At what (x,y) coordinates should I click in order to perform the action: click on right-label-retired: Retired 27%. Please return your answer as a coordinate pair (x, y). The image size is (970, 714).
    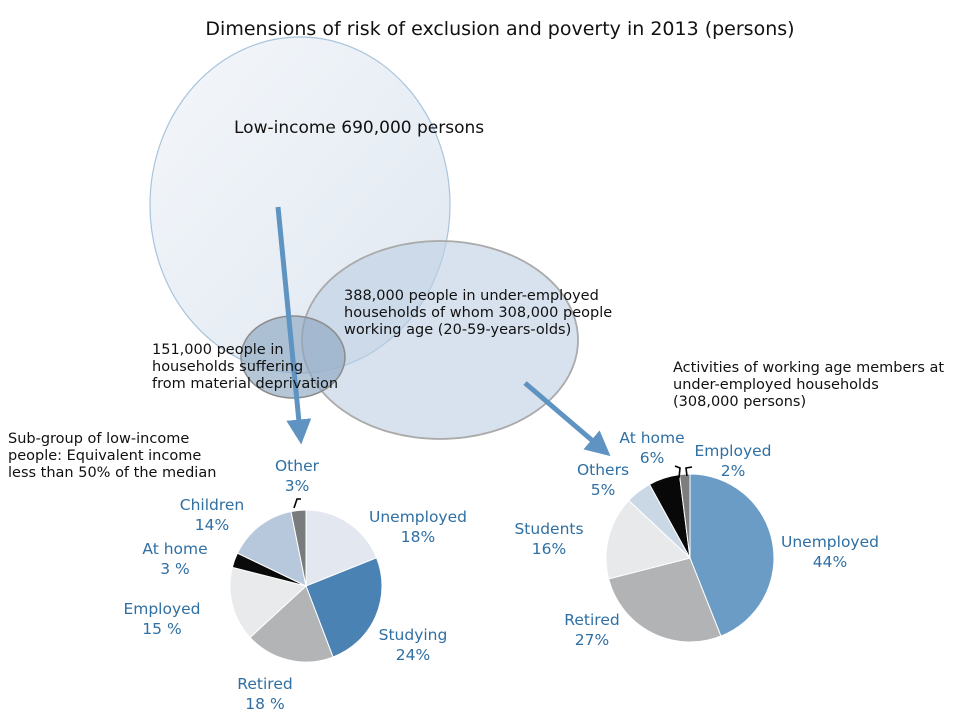
    Looking at the image, I should click on (592, 630).